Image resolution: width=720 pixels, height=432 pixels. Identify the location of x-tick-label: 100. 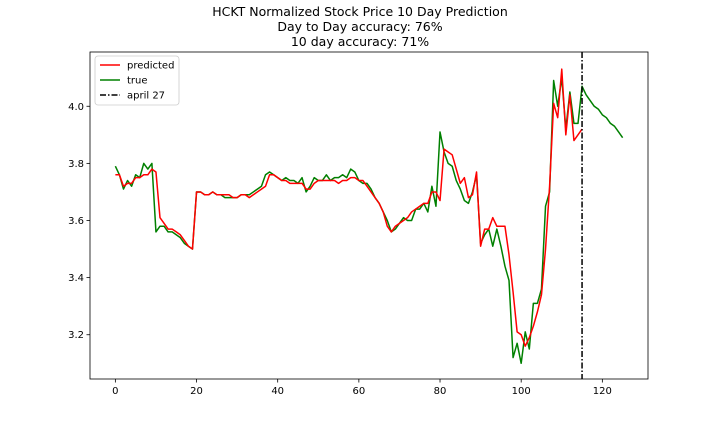
(521, 391).